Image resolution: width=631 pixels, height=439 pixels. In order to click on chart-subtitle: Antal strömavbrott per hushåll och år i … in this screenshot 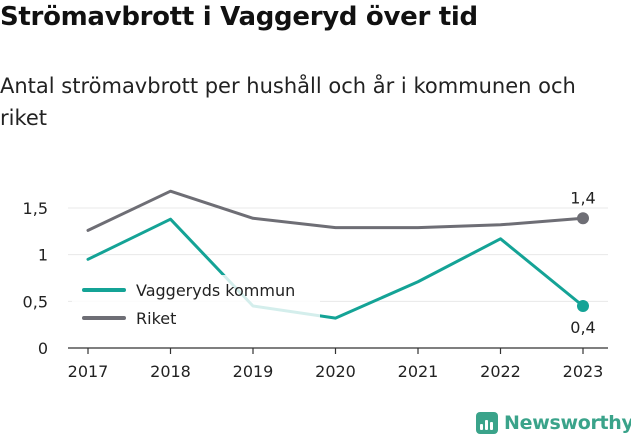, I will do `click(288, 102)`.